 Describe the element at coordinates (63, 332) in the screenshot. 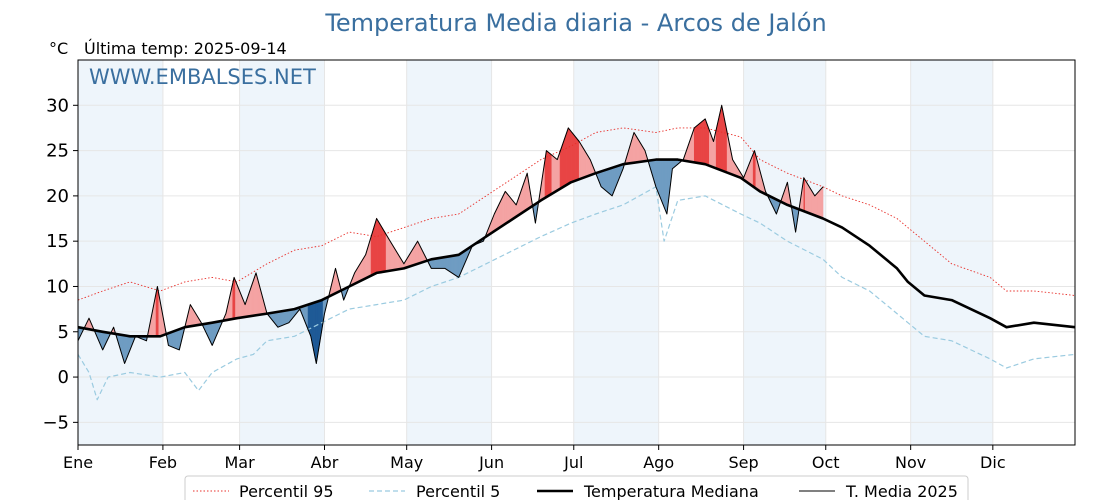

I see `y-tick-label: 5` at that location.